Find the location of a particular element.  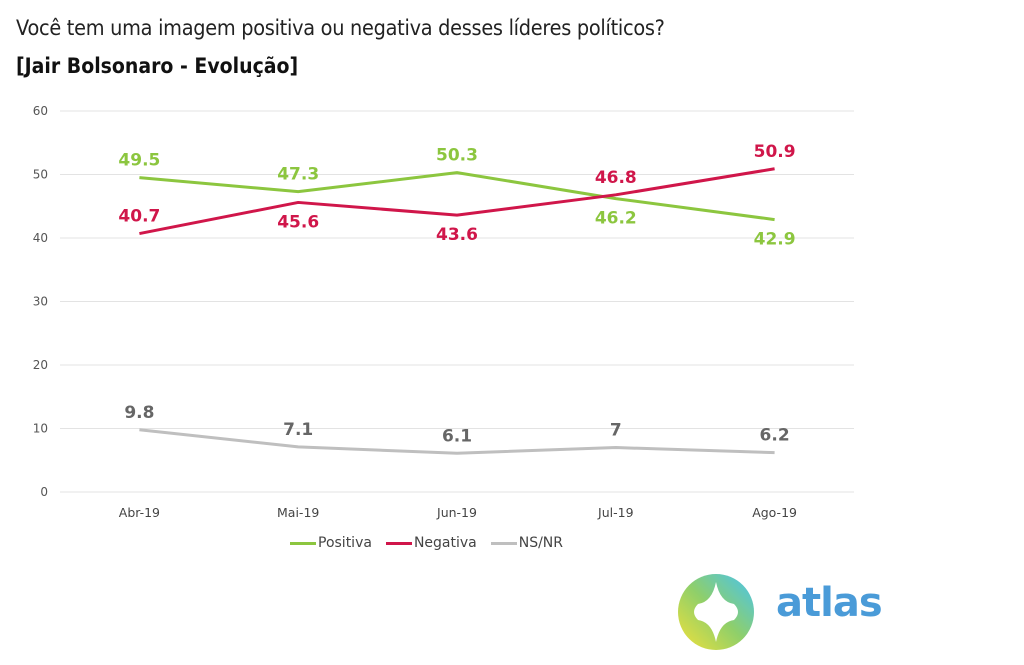

data-label: 40.7 is located at coordinates (139, 217).